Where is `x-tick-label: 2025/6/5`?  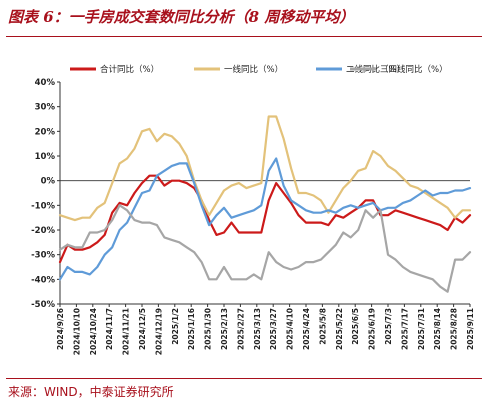
x-tick-label: 2025/6/5 is located at coordinates (355, 326).